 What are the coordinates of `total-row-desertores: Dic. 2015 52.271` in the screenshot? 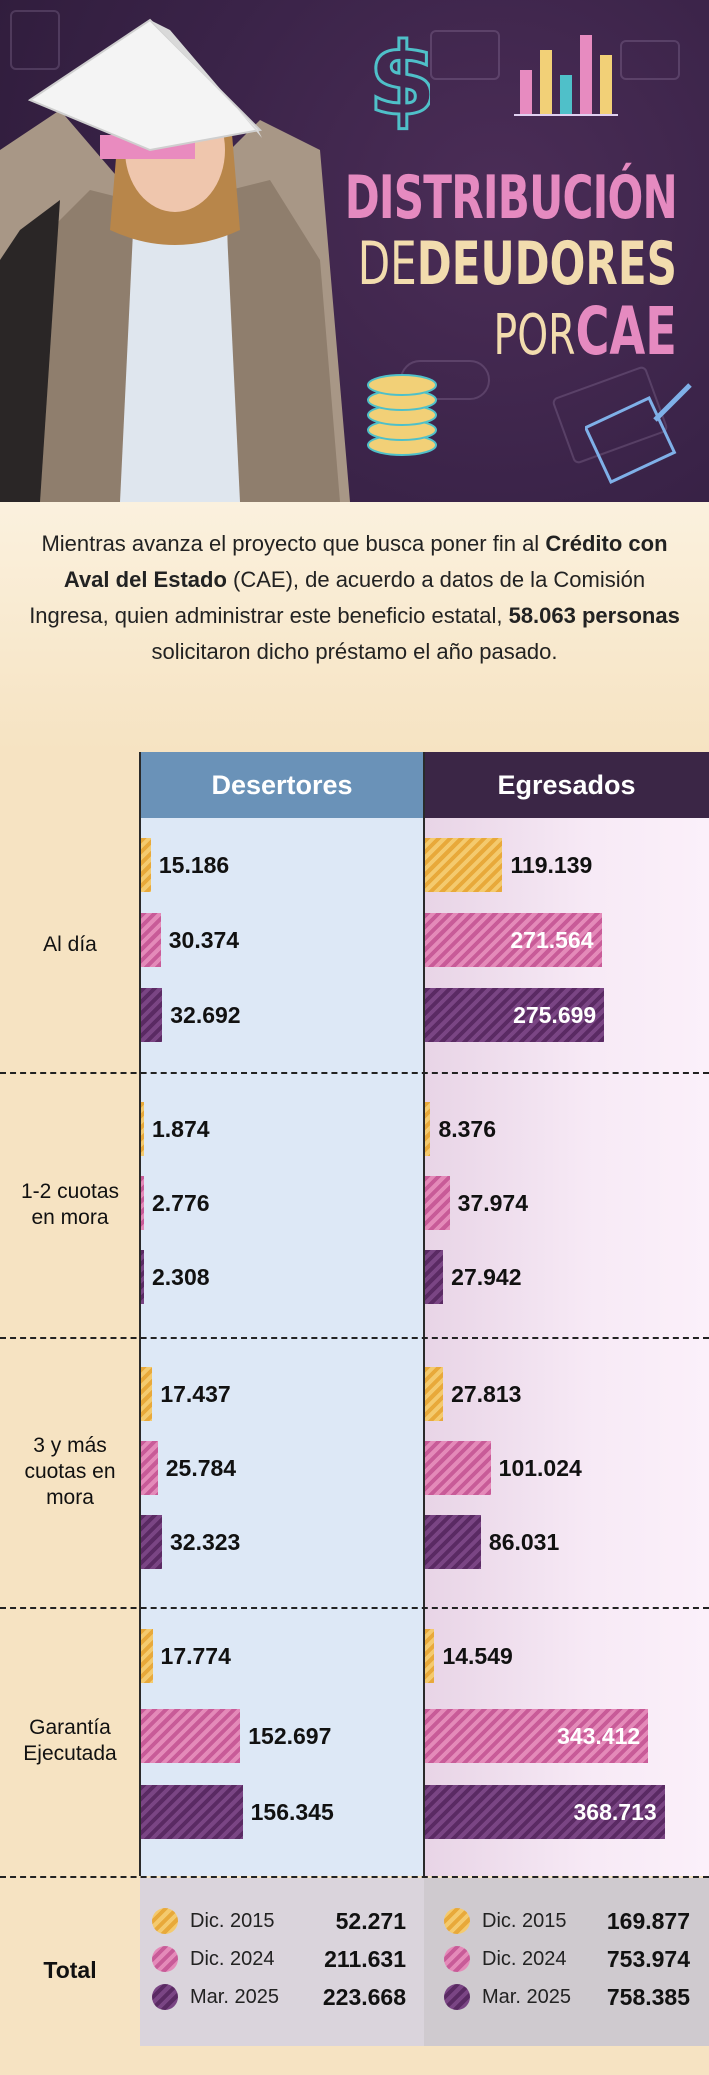 It's located at (279, 1921).